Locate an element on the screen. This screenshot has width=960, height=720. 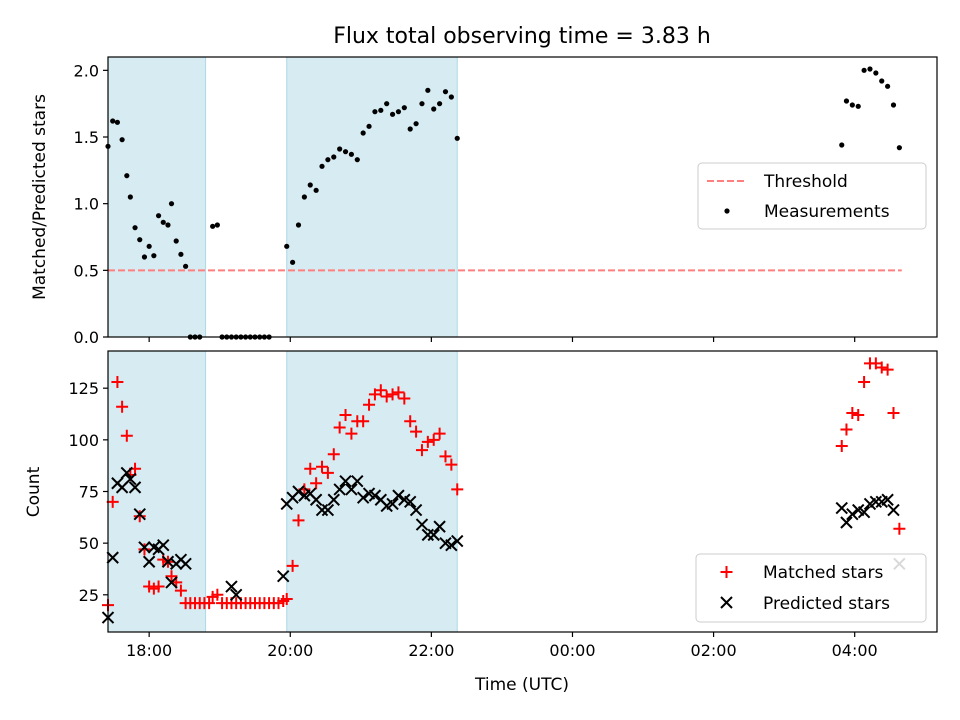
x-tick-label: 02:00 is located at coordinates (714, 650).